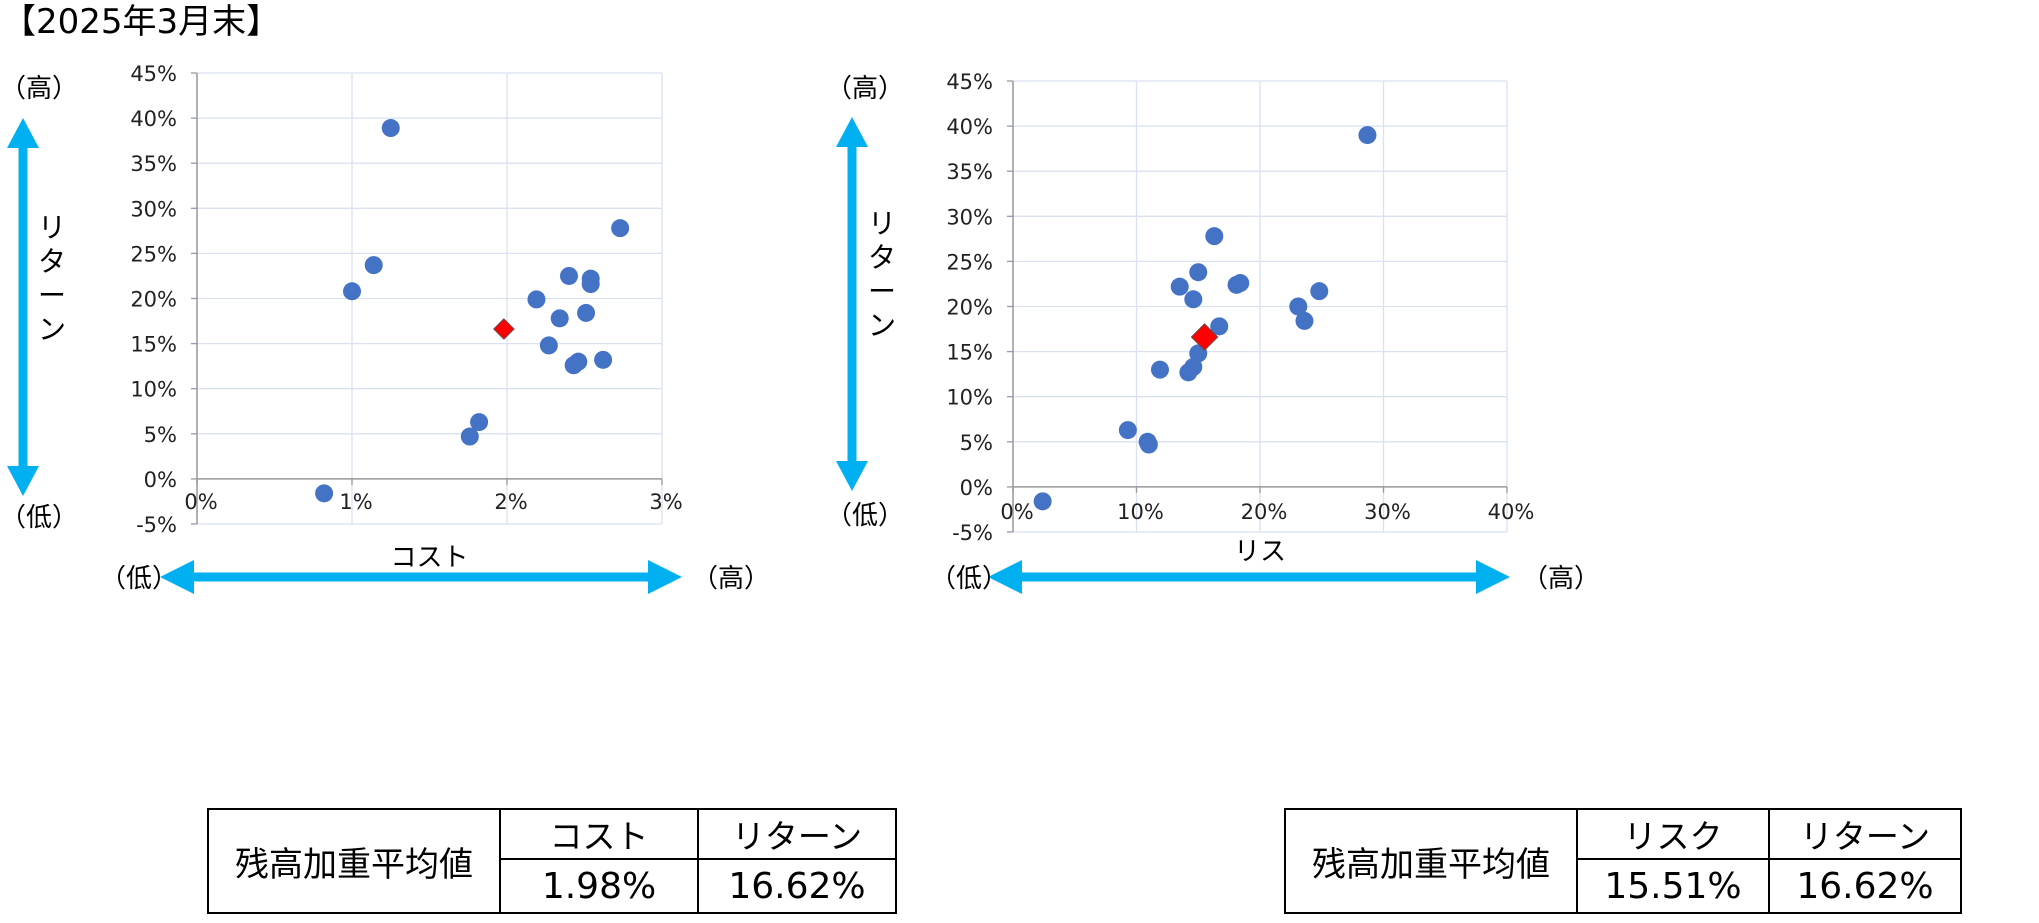  What do you see at coordinates (429, 558) in the screenshot?
I see `x-axis-title: コスト` at bounding box center [429, 558].